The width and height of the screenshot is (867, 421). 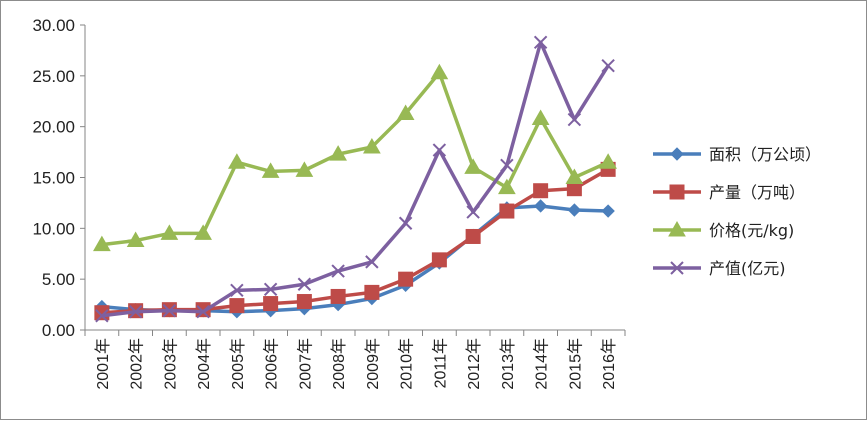 I want to click on x-tick-label: 2014年, so click(x=542, y=364).